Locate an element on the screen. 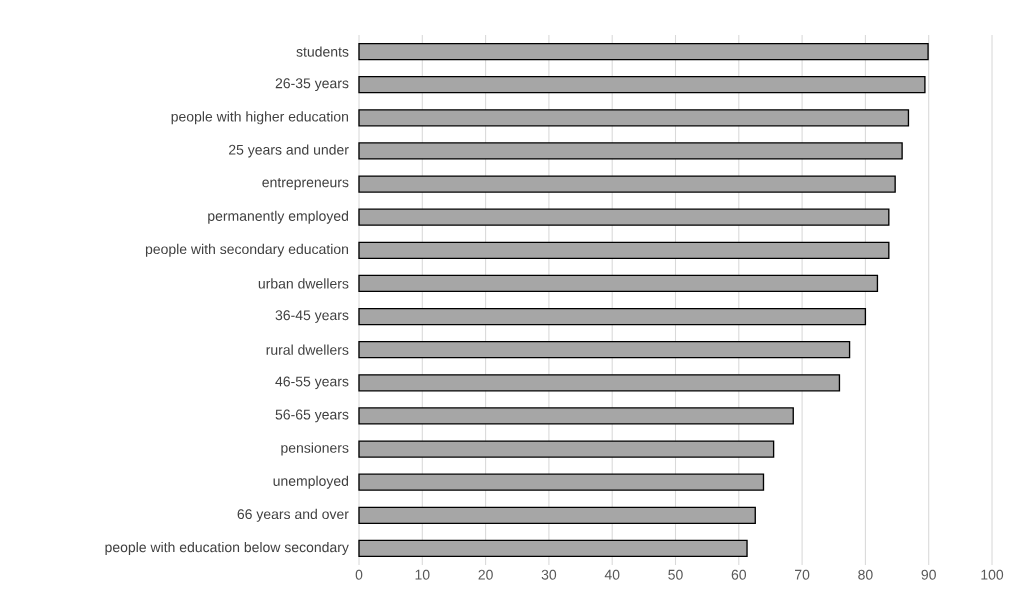 The height and width of the screenshot is (608, 1028). x-tick-label: 90 is located at coordinates (928, 574).